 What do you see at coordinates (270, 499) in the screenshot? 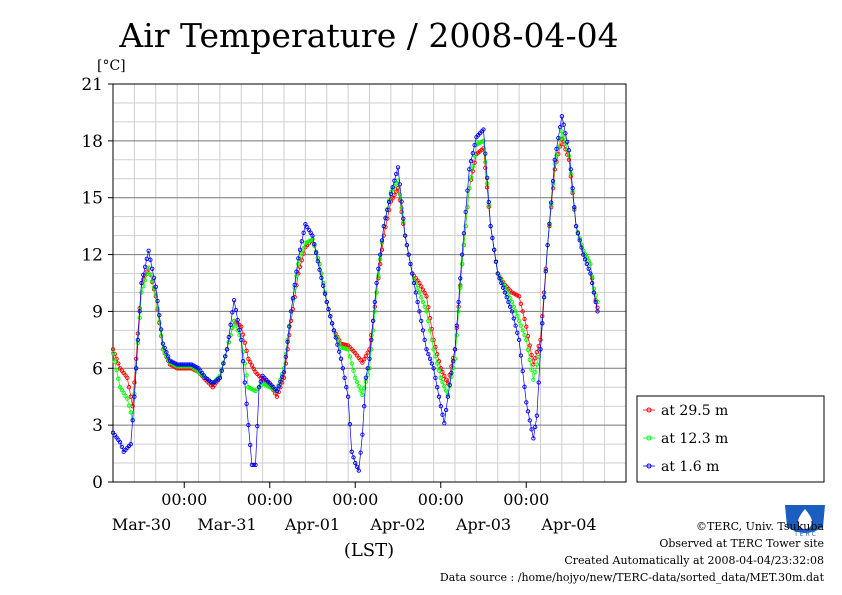
I see `x-tick-label: 00:00` at bounding box center [270, 499].